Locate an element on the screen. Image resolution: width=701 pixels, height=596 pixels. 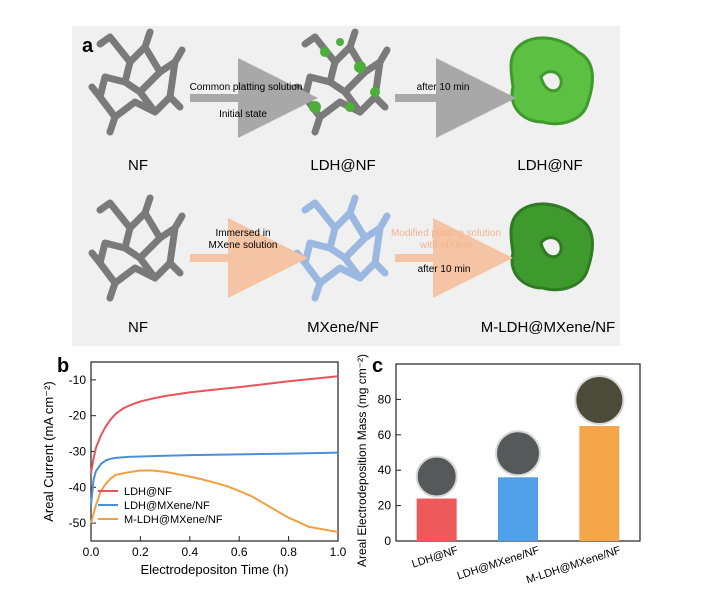
legend-label-3: M-LDH@MXene/NF is located at coordinates (173, 520).